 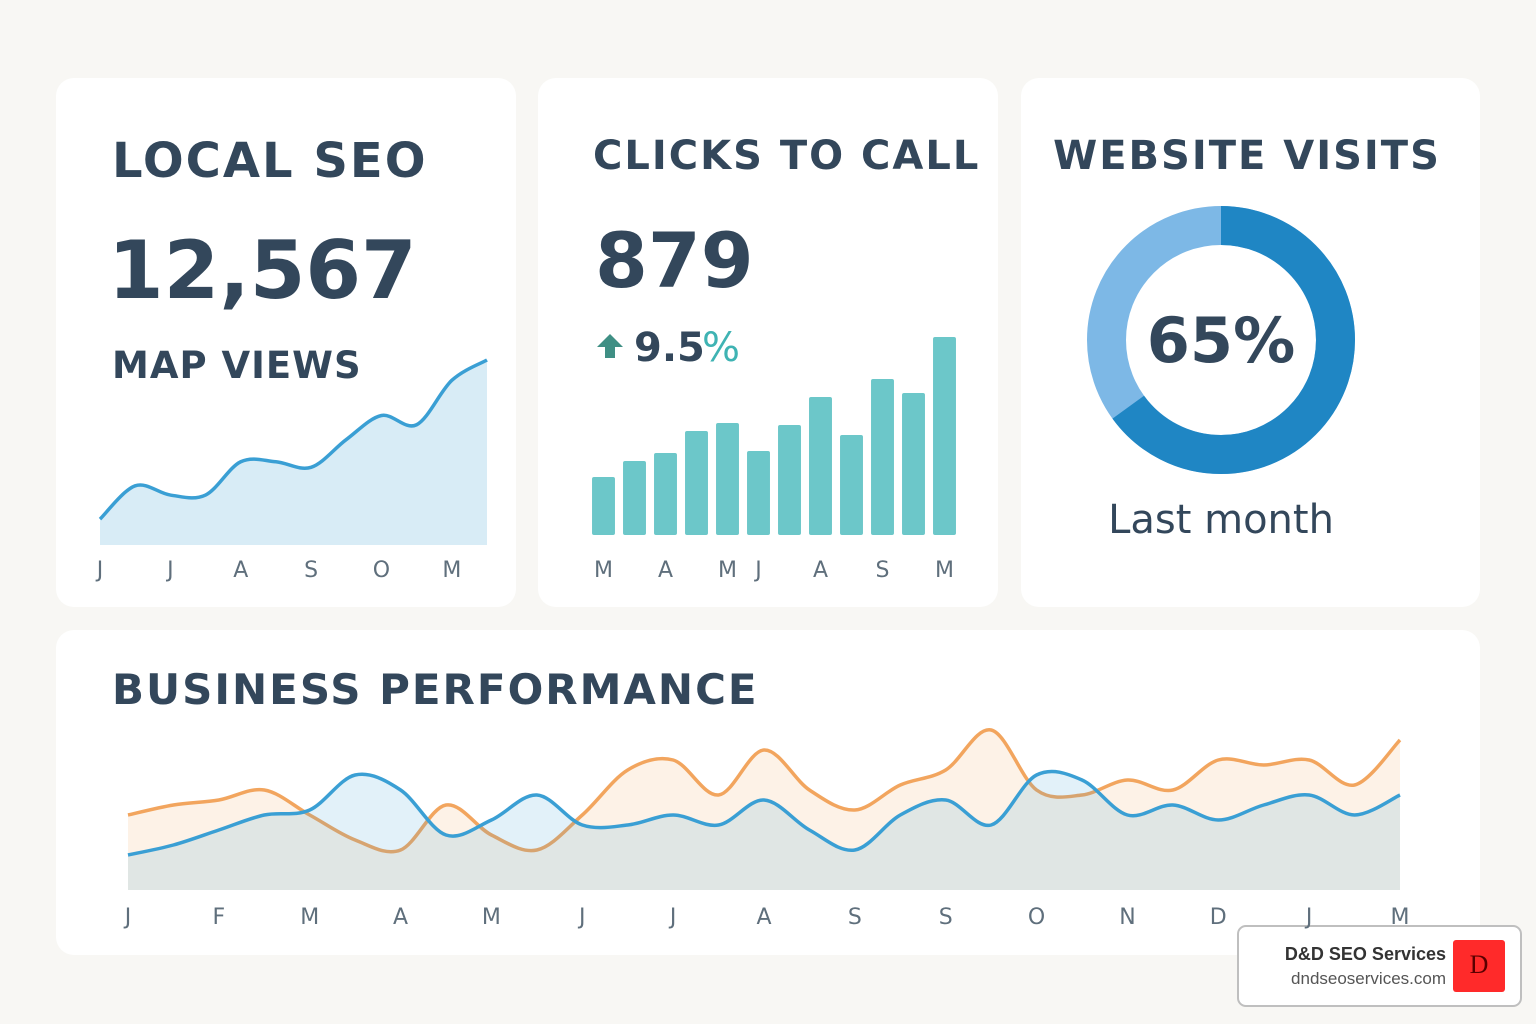 I want to click on card-title: BUSINESS PERFORMANCE, so click(x=435, y=689).